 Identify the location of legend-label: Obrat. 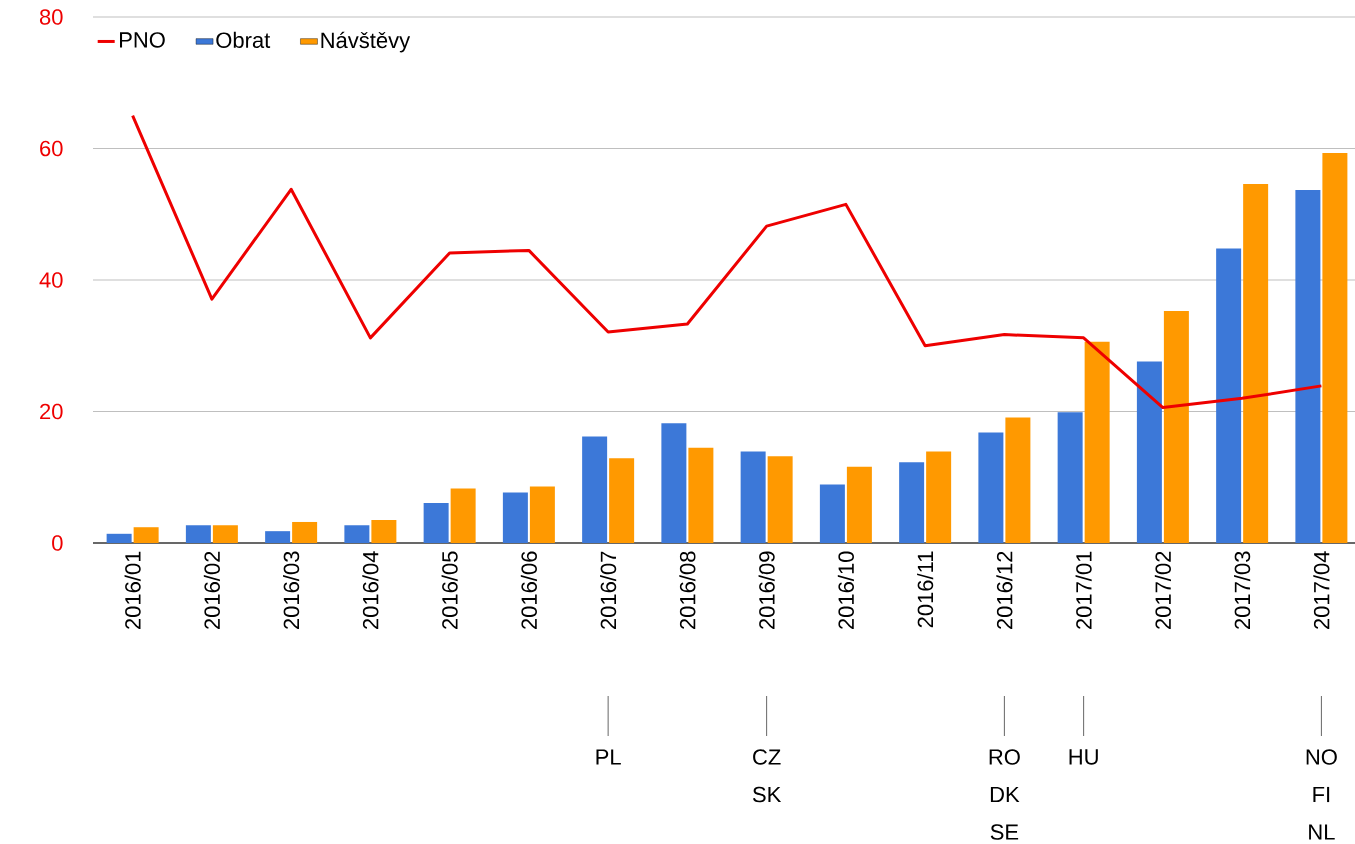
(243, 39).